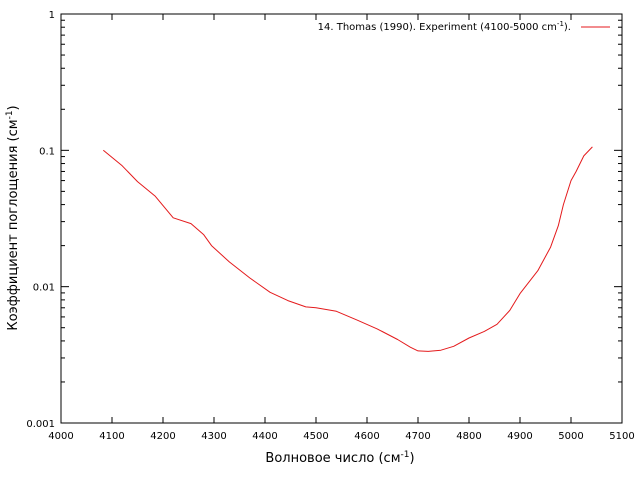 The image size is (640, 480). I want to click on y-tick-label: 1, so click(52, 15).